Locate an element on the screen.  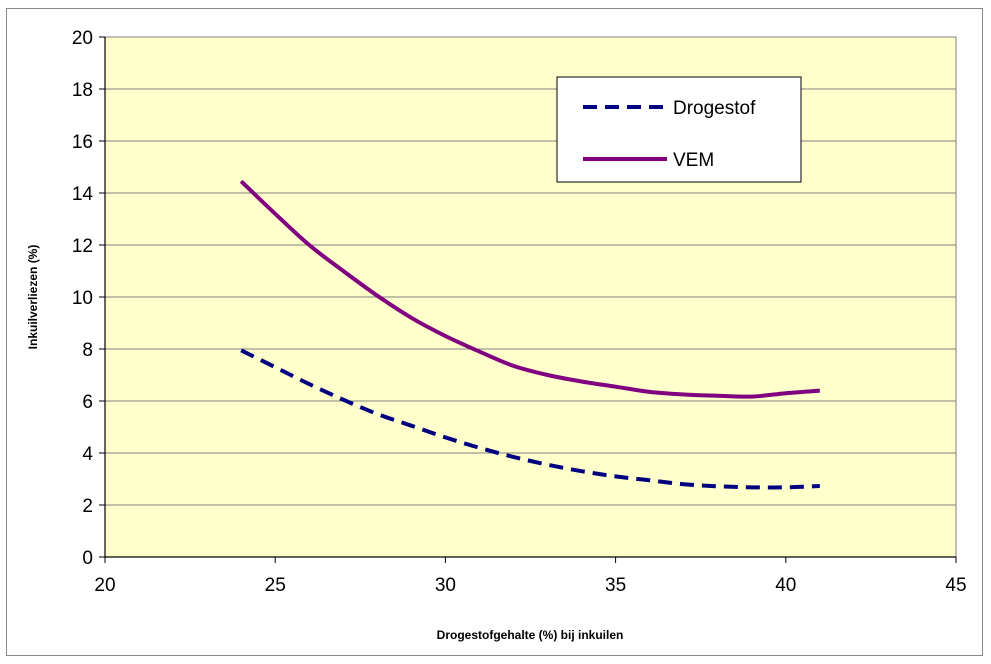
x-tick-label: 20 is located at coordinates (104, 585).